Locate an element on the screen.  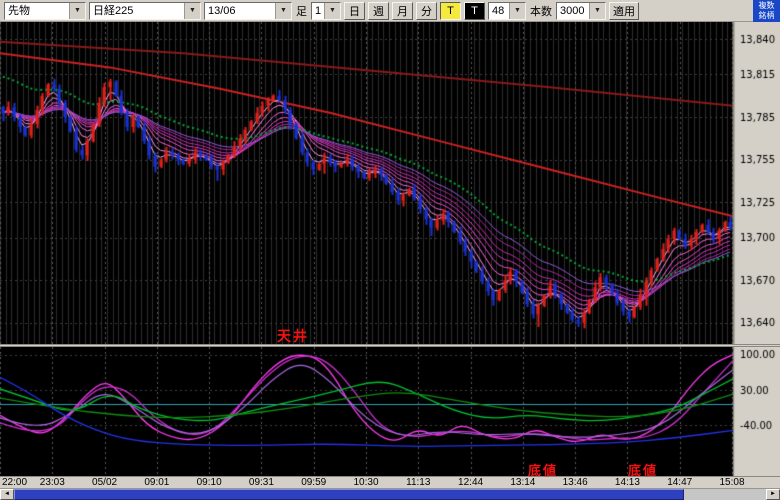
interval-select: 1 ▼ is located at coordinates (326, 10).